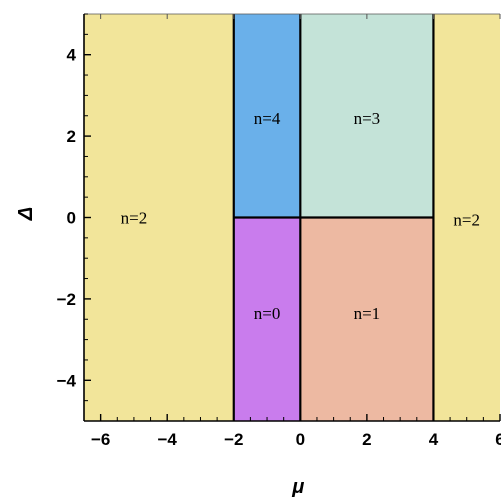 Image resolution: width=501 pixels, height=499 pixels. Describe the element at coordinates (366, 439) in the screenshot. I see `x-tick-label-2: 2` at that location.